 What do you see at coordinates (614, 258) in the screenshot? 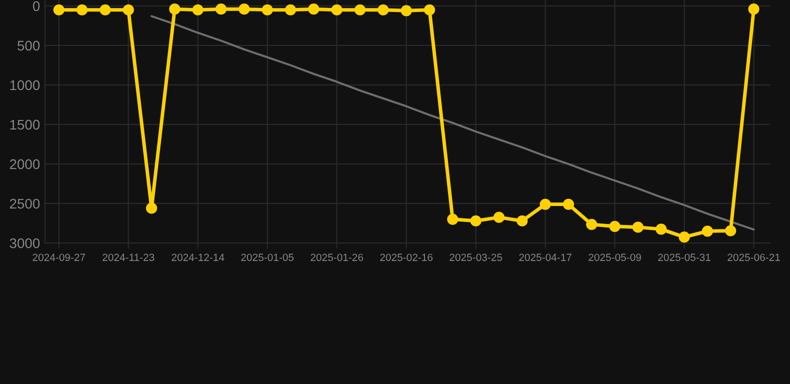
I see `x-tick-label: 2025-05-09` at bounding box center [614, 258].